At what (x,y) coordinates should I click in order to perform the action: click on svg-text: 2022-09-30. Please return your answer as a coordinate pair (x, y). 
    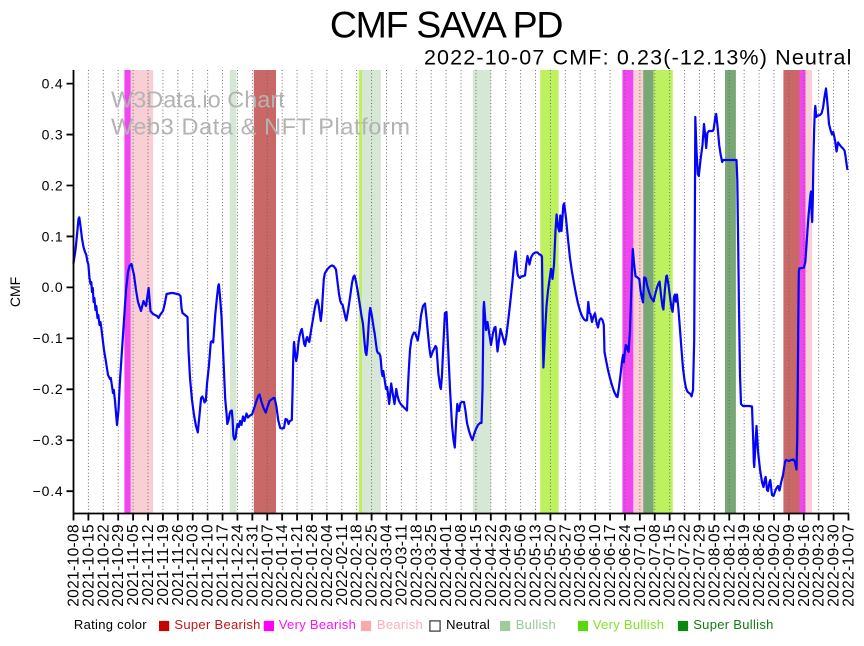
    Looking at the image, I should click on (834, 565).